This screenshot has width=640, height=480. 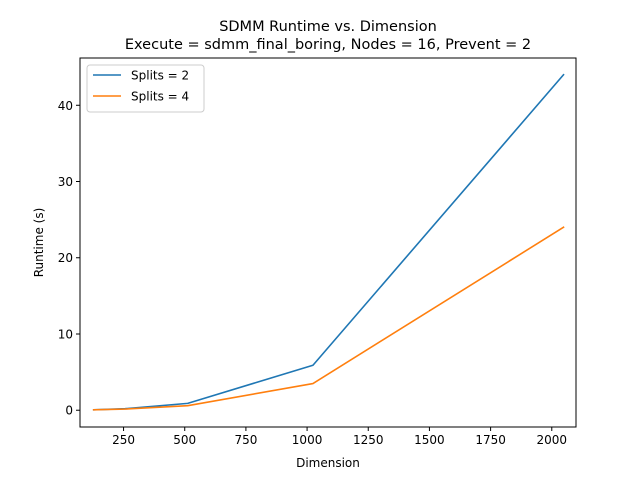 I want to click on legend-box, so click(x=145, y=88).